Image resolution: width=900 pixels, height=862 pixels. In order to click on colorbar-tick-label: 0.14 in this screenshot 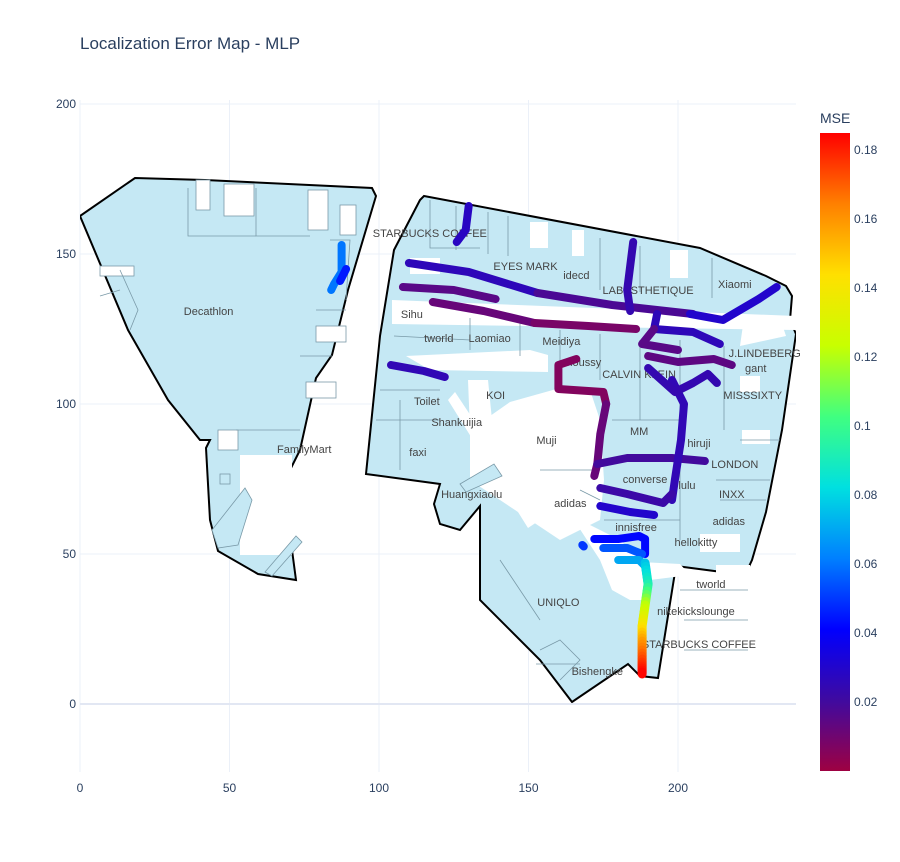, I will do `click(866, 288)`.